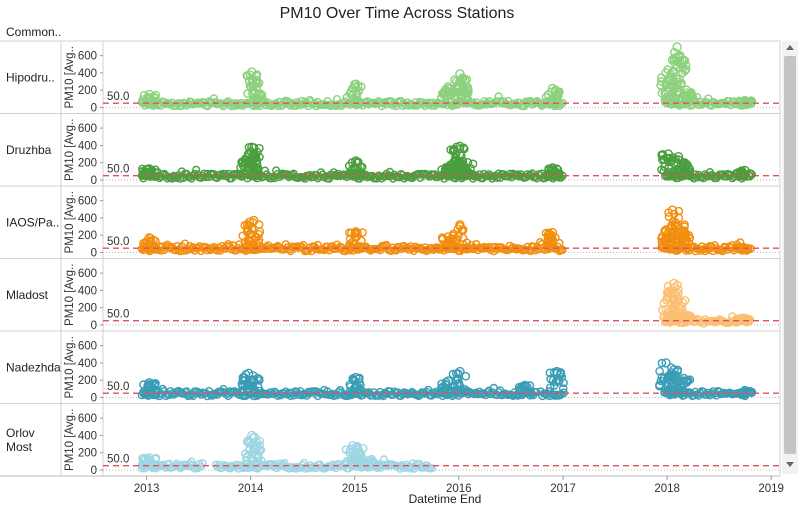 This screenshot has width=800, height=510. Describe the element at coordinates (393, 225) in the screenshot. I see `station-row: IAOS/Pa.. PM10 [Avg.. 0 200 400 600 50.0` at that location.